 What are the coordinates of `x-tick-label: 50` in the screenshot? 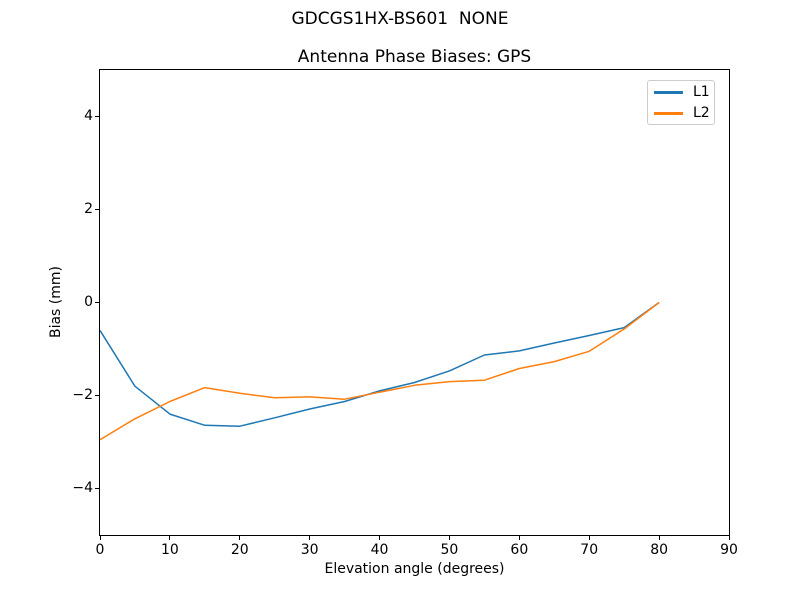 It's located at (449, 550).